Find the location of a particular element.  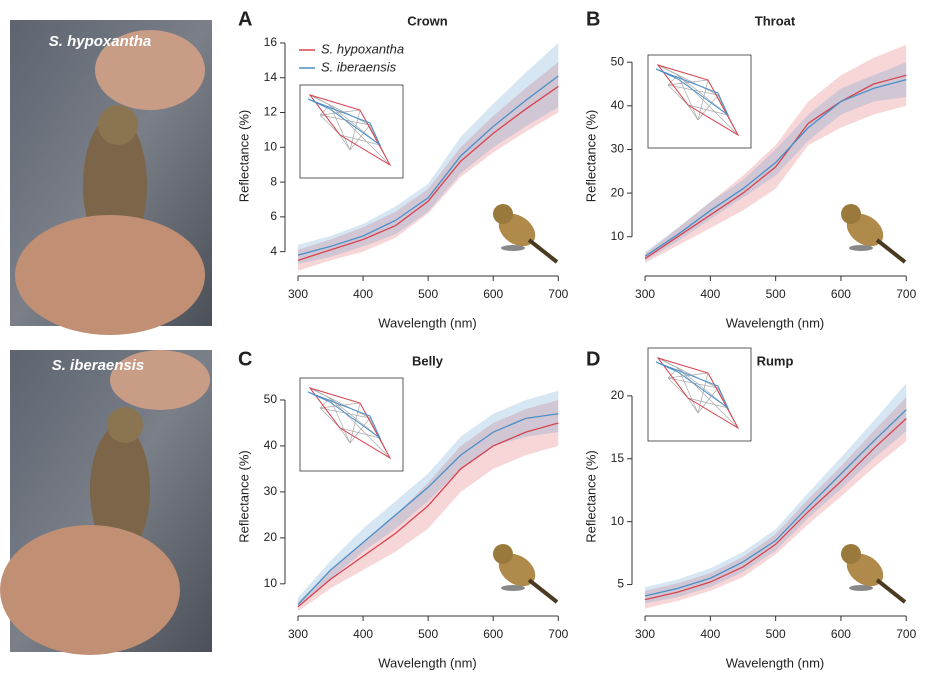

chart-title: Crown is located at coordinates (427, 20).